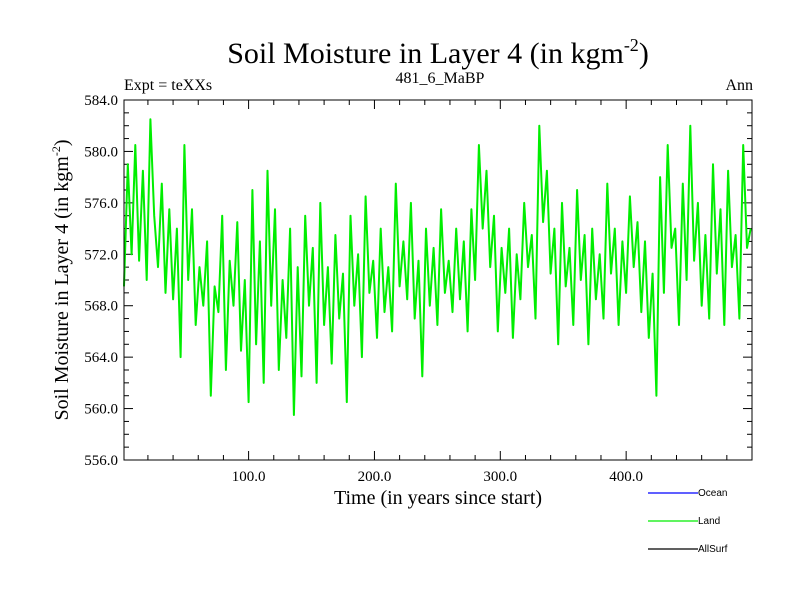  I want to click on legend: Ocean Land AllSurf, so click(688, 521).